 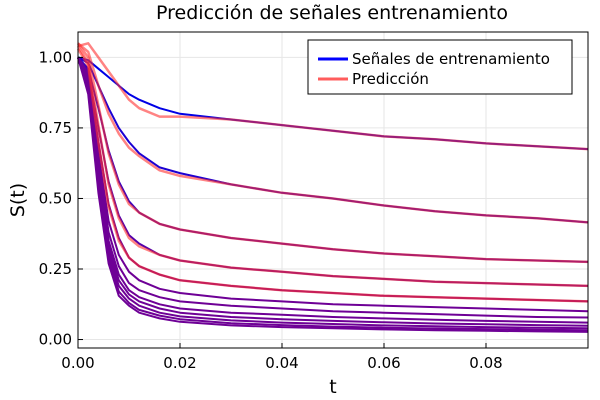 What do you see at coordinates (18, 200) in the screenshot?
I see `y-axis-label: S(t)` at bounding box center [18, 200].